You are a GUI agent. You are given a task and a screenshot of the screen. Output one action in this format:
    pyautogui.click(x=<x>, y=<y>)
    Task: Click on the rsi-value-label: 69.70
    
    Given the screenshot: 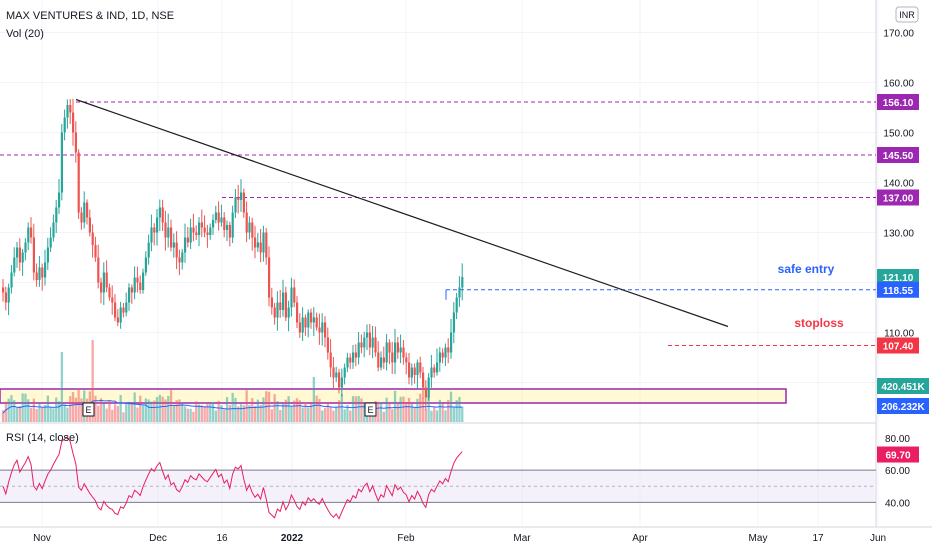 What is the action you would take?
    pyautogui.click(x=897, y=456)
    